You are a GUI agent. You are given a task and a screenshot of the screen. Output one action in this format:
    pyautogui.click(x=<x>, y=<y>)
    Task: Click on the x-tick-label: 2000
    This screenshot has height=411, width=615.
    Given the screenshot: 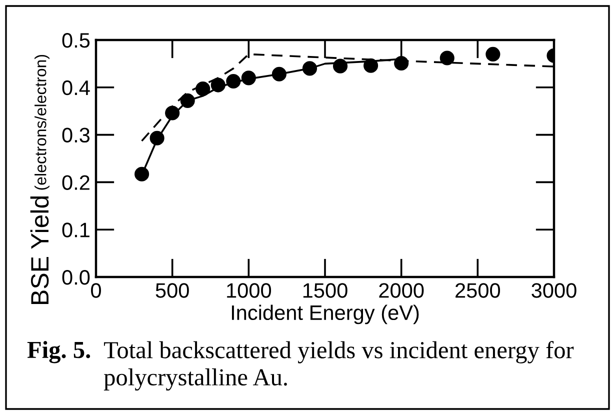 What is the action you would take?
    pyautogui.click(x=401, y=290)
    